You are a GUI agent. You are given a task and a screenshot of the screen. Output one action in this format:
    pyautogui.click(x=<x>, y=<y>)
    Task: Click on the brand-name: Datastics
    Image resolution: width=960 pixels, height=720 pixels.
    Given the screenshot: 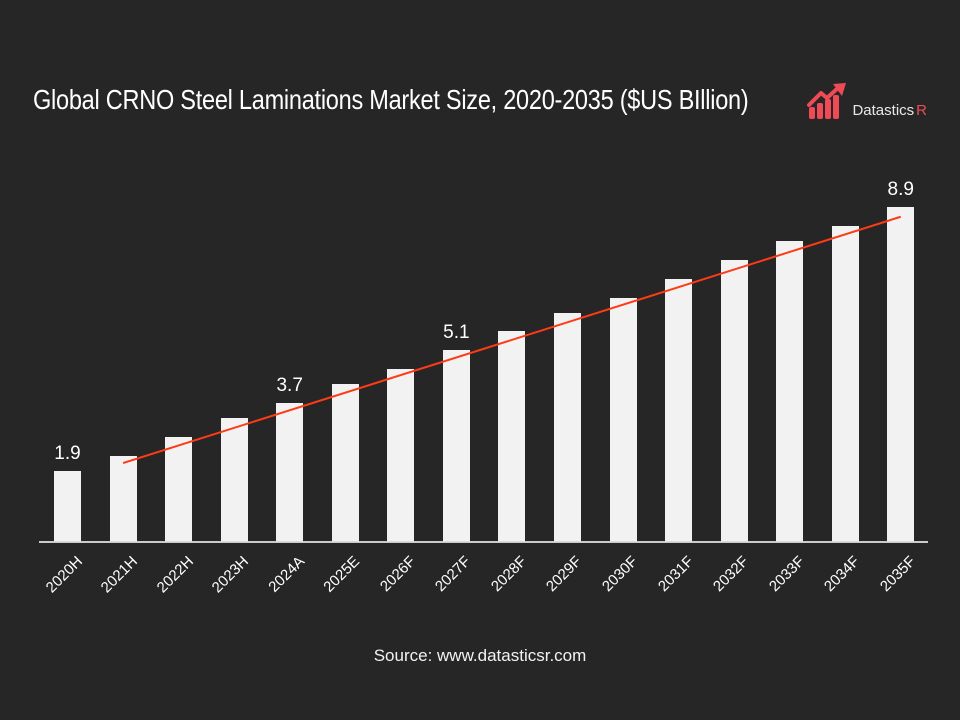 What is the action you would take?
    pyautogui.click(x=883, y=110)
    